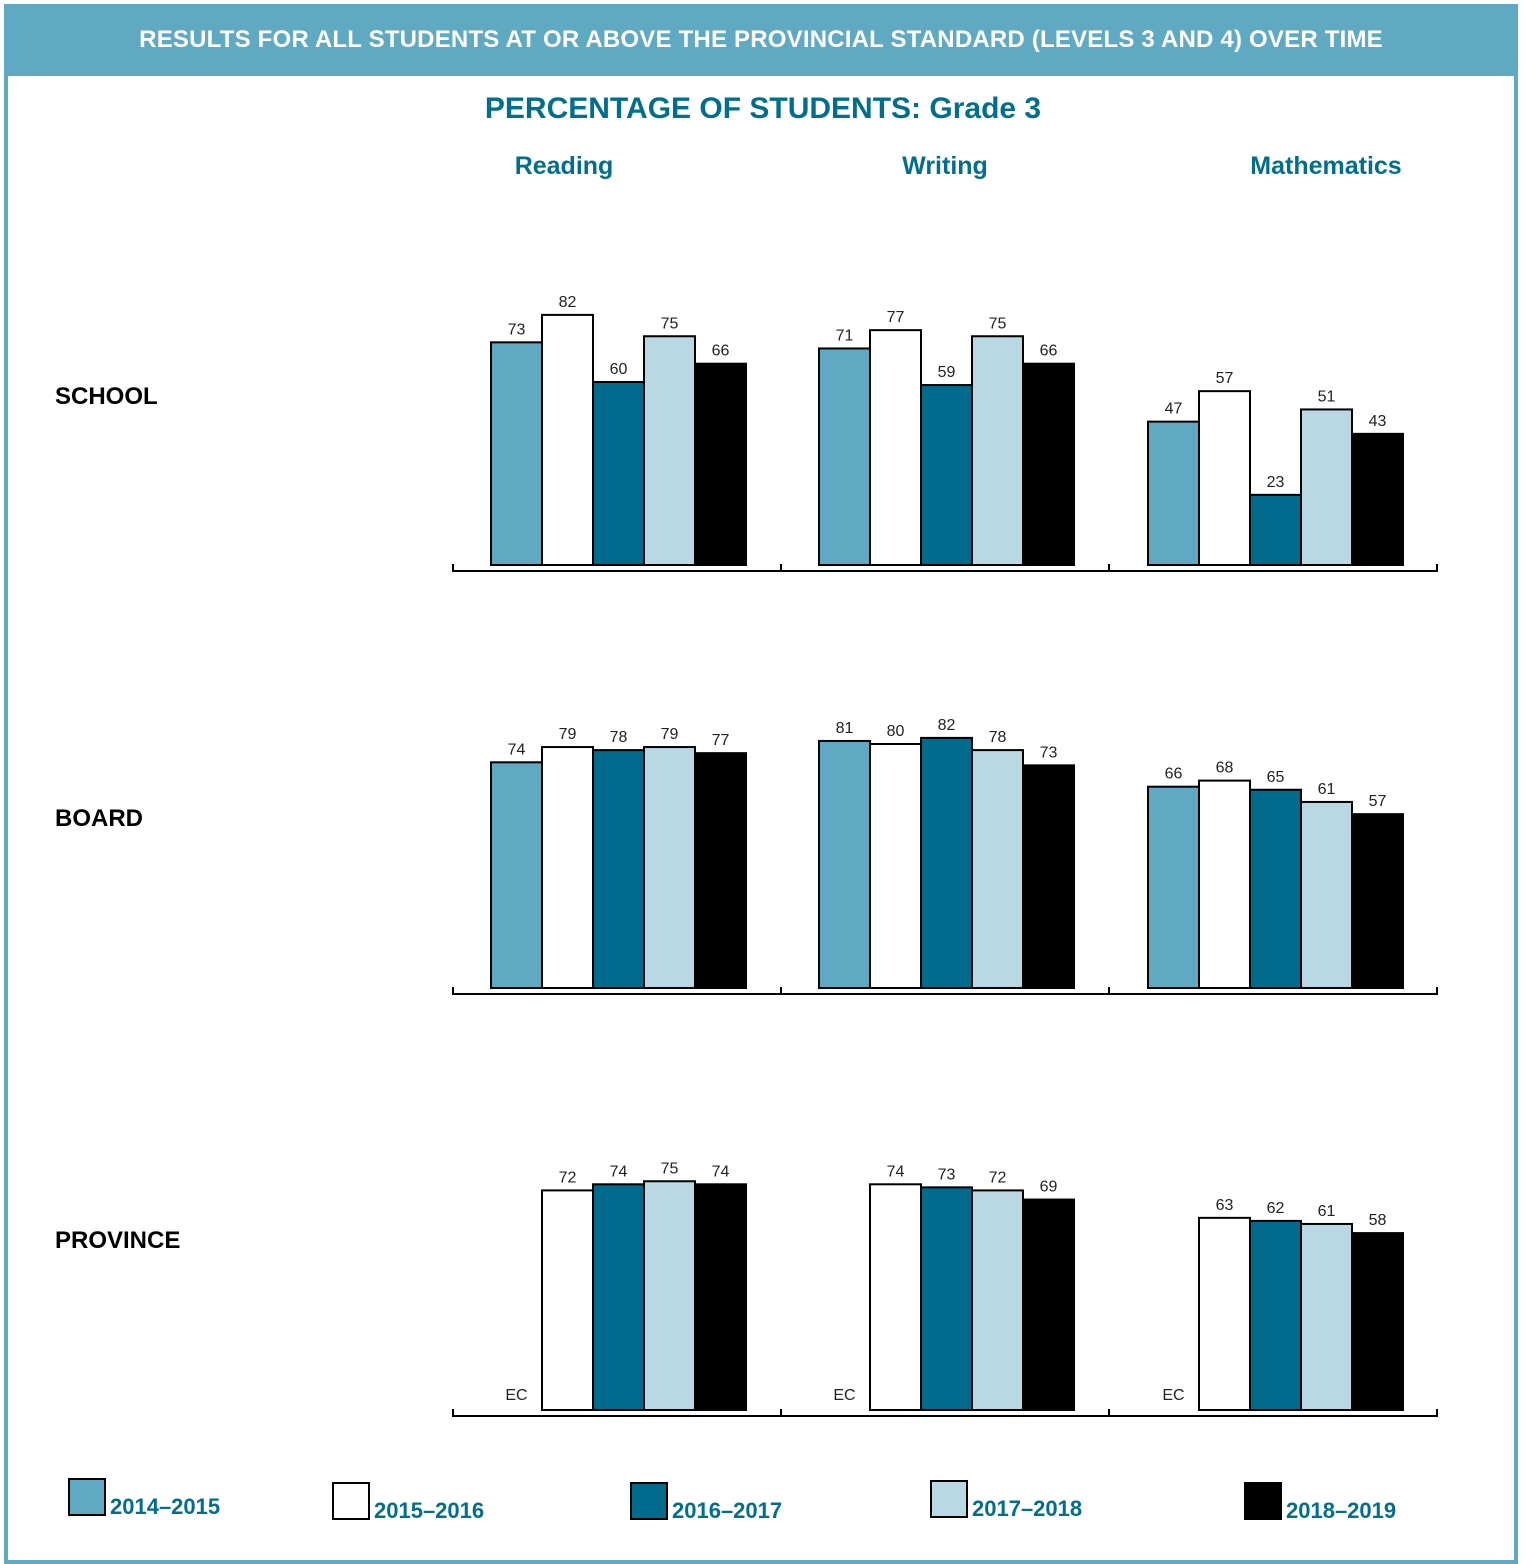 The width and height of the screenshot is (1526, 1564). Describe the element at coordinates (1224, 478) in the screenshot. I see `bar-school-mathematics-2015-2016` at that location.